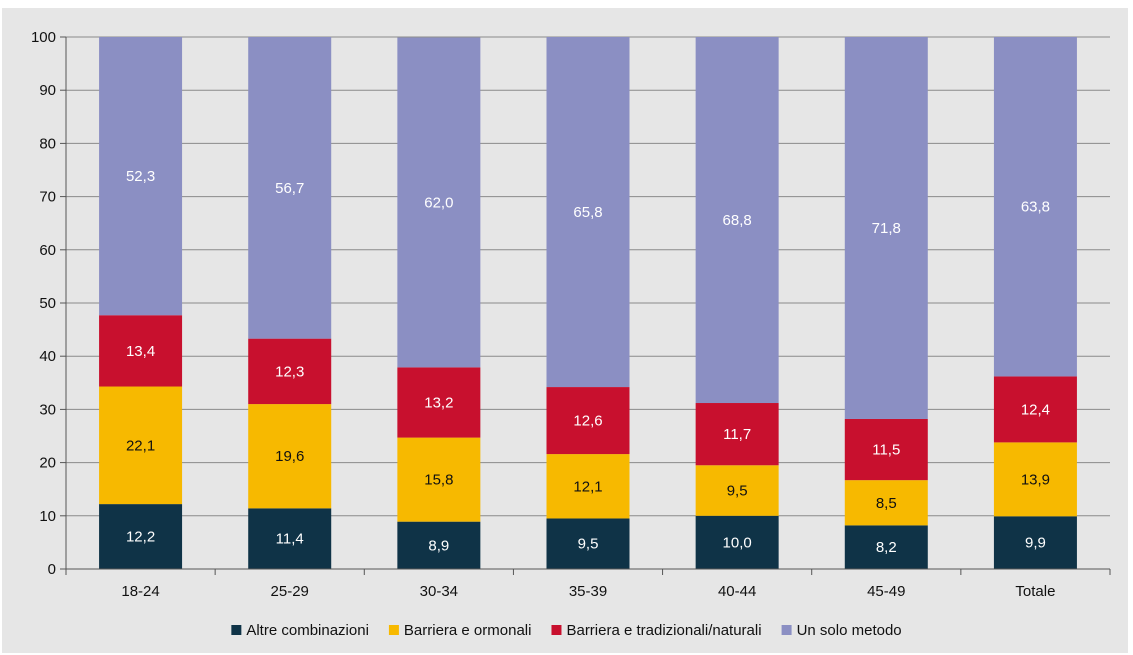  I want to click on data-label: 11,4, so click(290, 539).